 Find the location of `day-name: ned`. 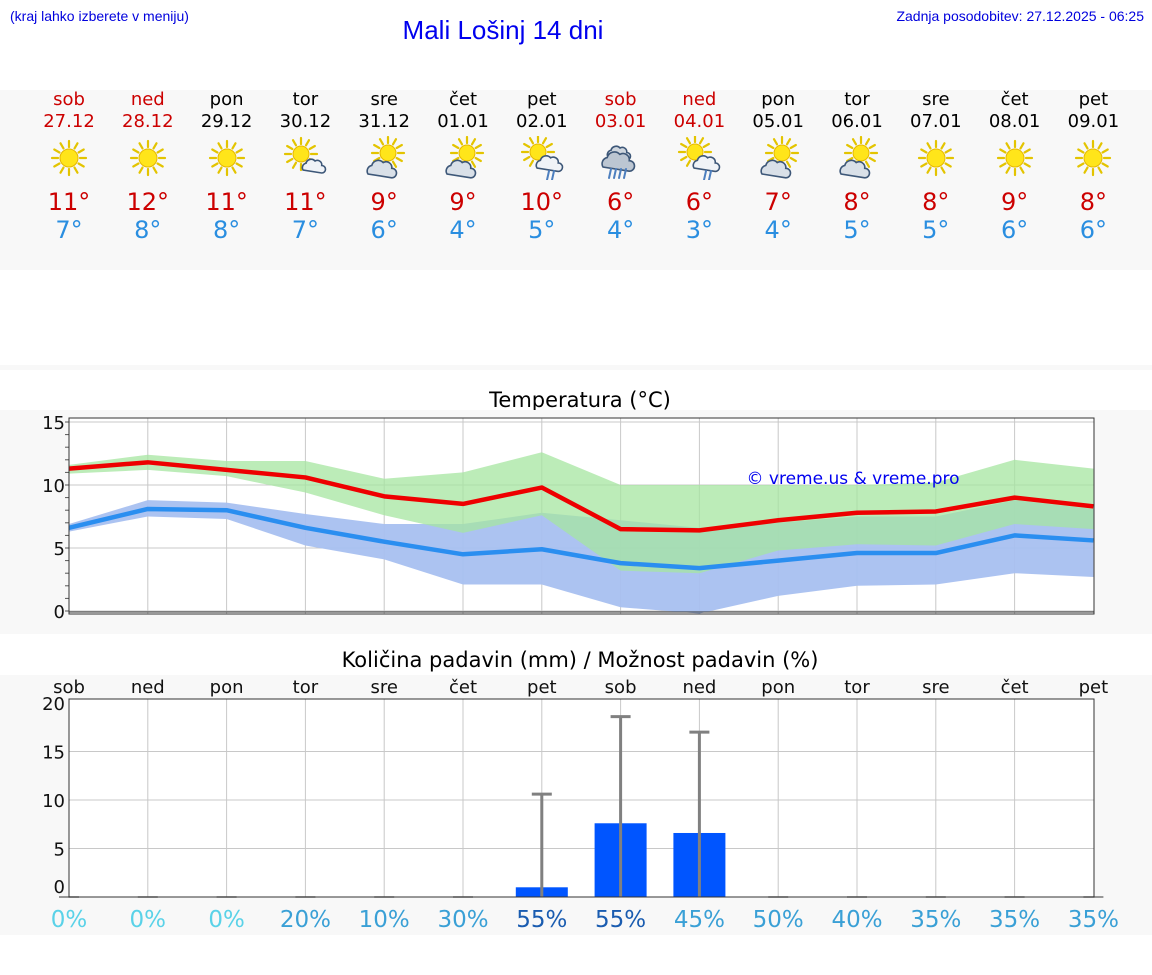

day-name: ned is located at coordinates (147, 99).